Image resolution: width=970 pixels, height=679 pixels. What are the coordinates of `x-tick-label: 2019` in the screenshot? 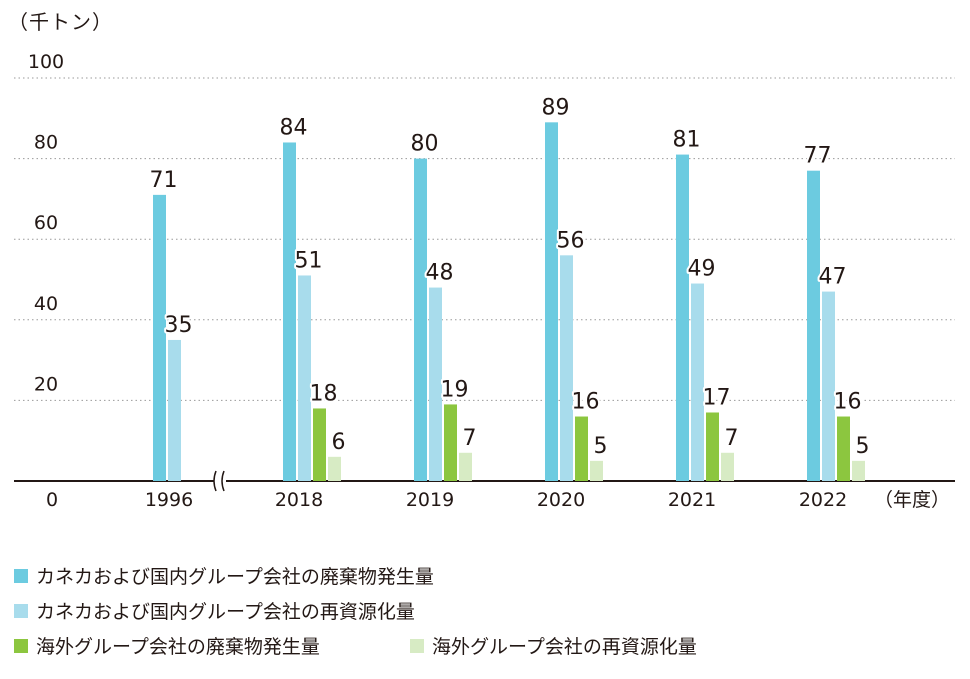 It's located at (430, 500).